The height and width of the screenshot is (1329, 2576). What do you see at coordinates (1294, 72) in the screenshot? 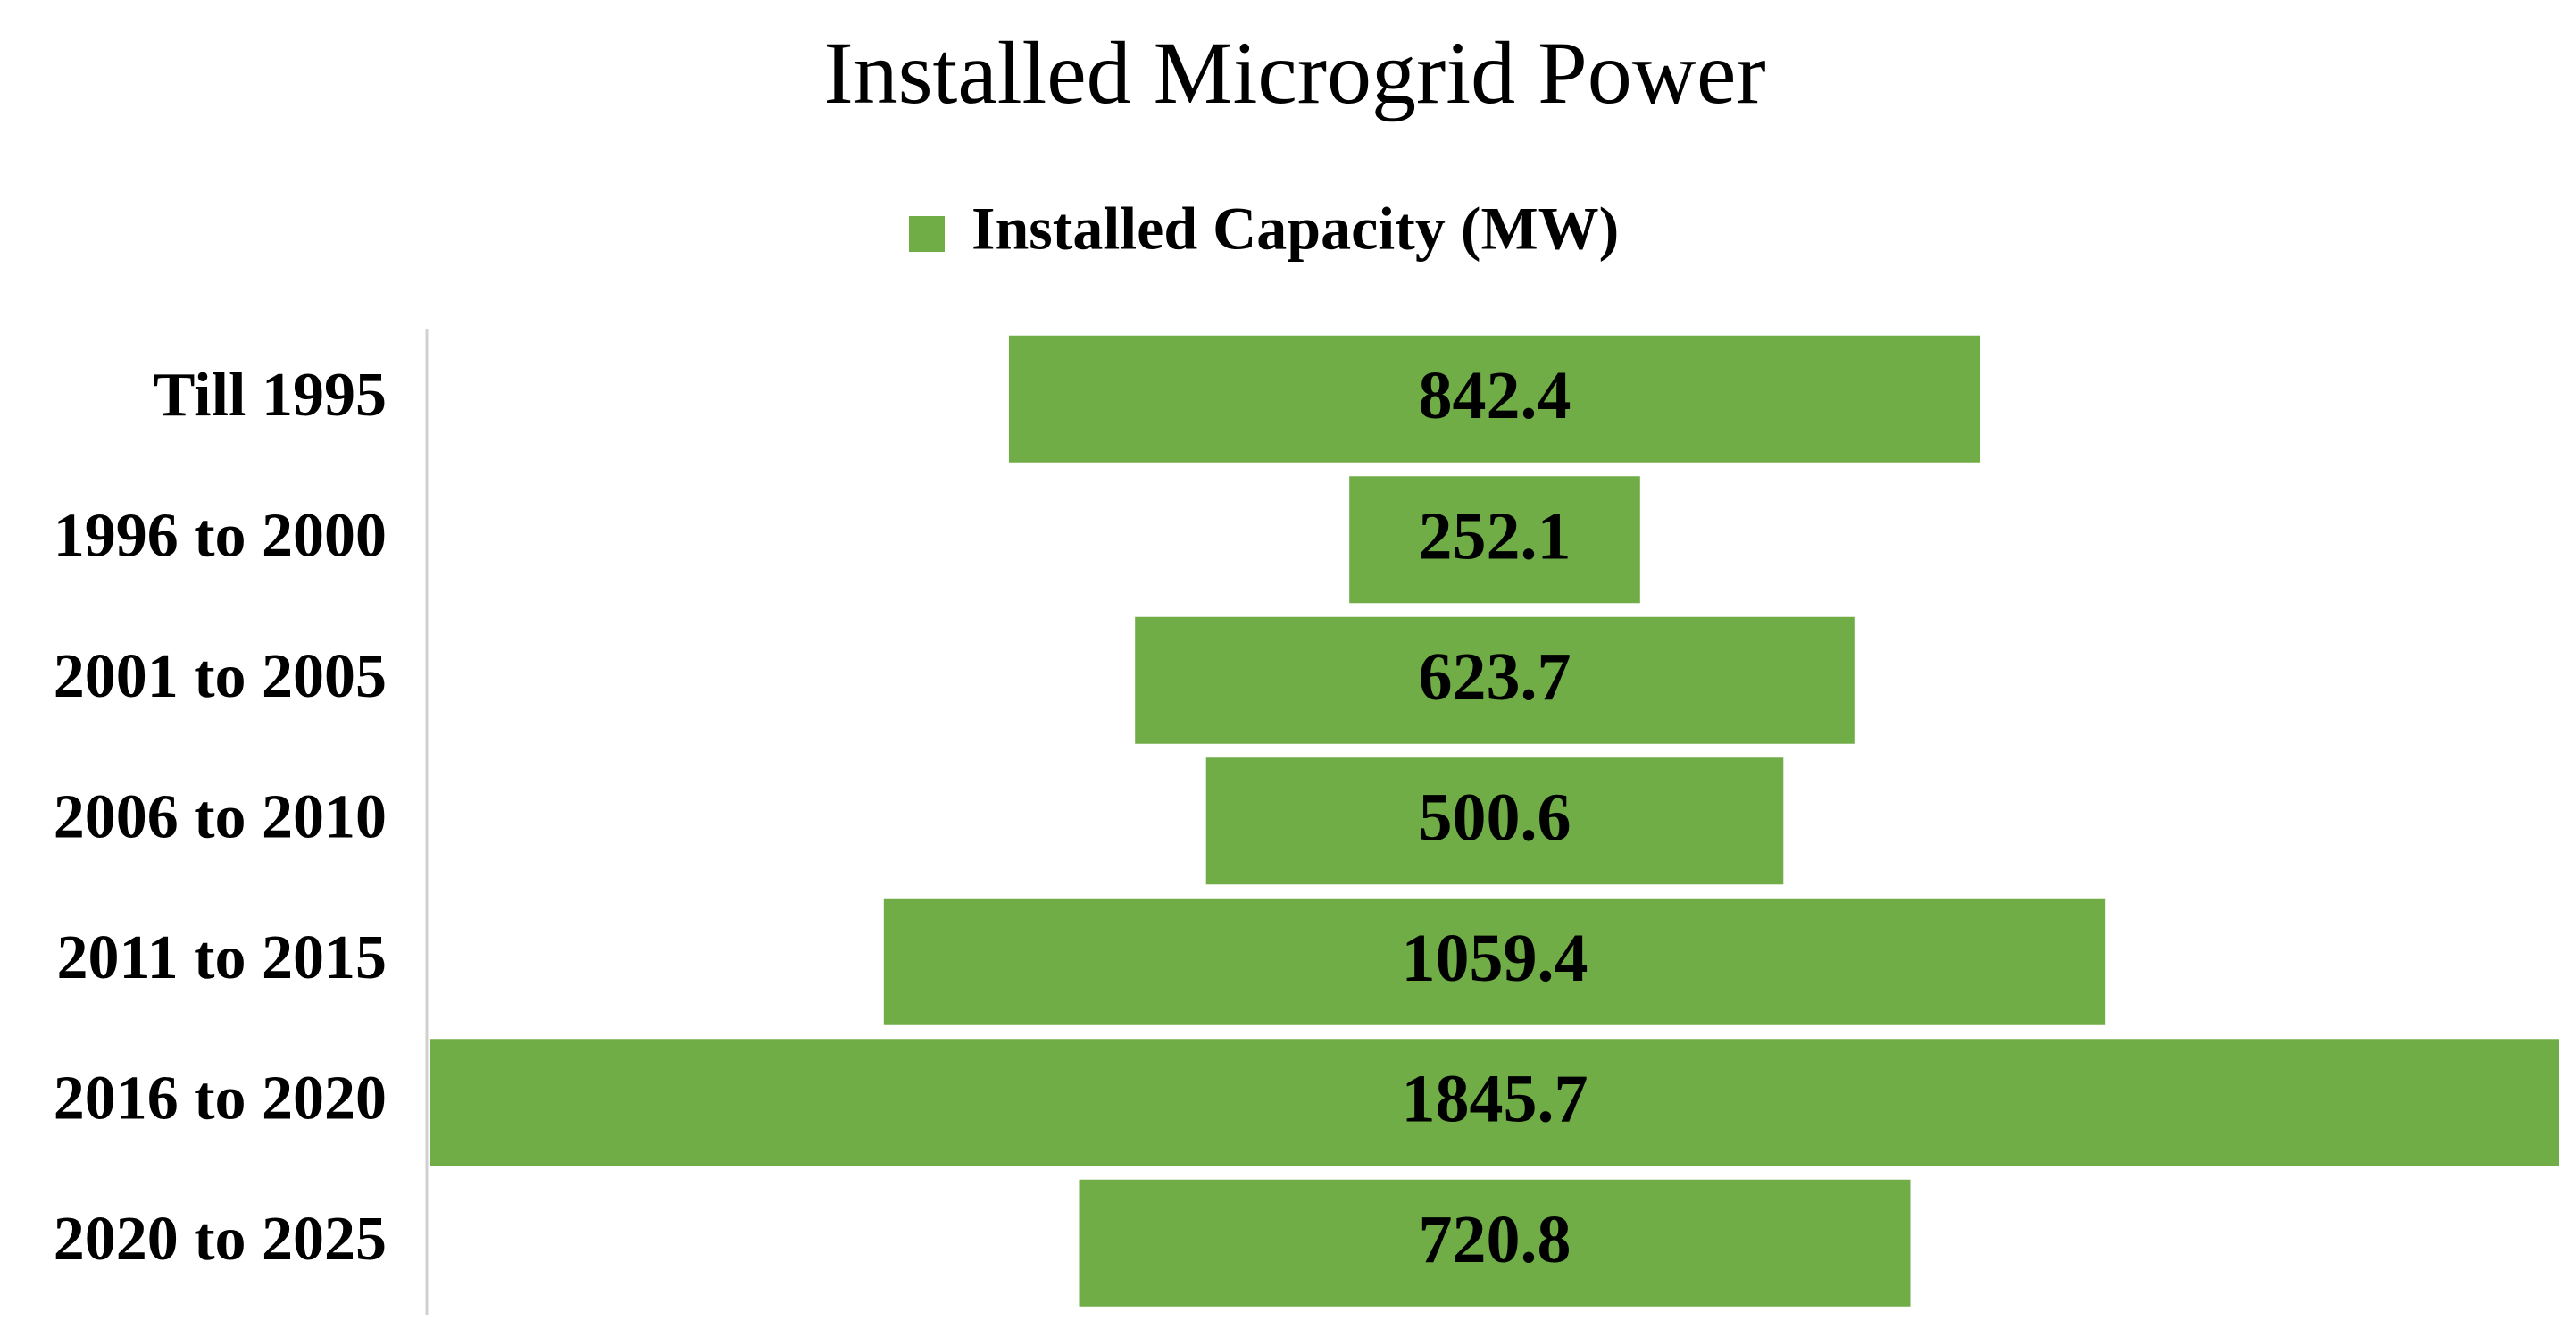
I see `chart-title: Installed Microgrid Power` at bounding box center [1294, 72].